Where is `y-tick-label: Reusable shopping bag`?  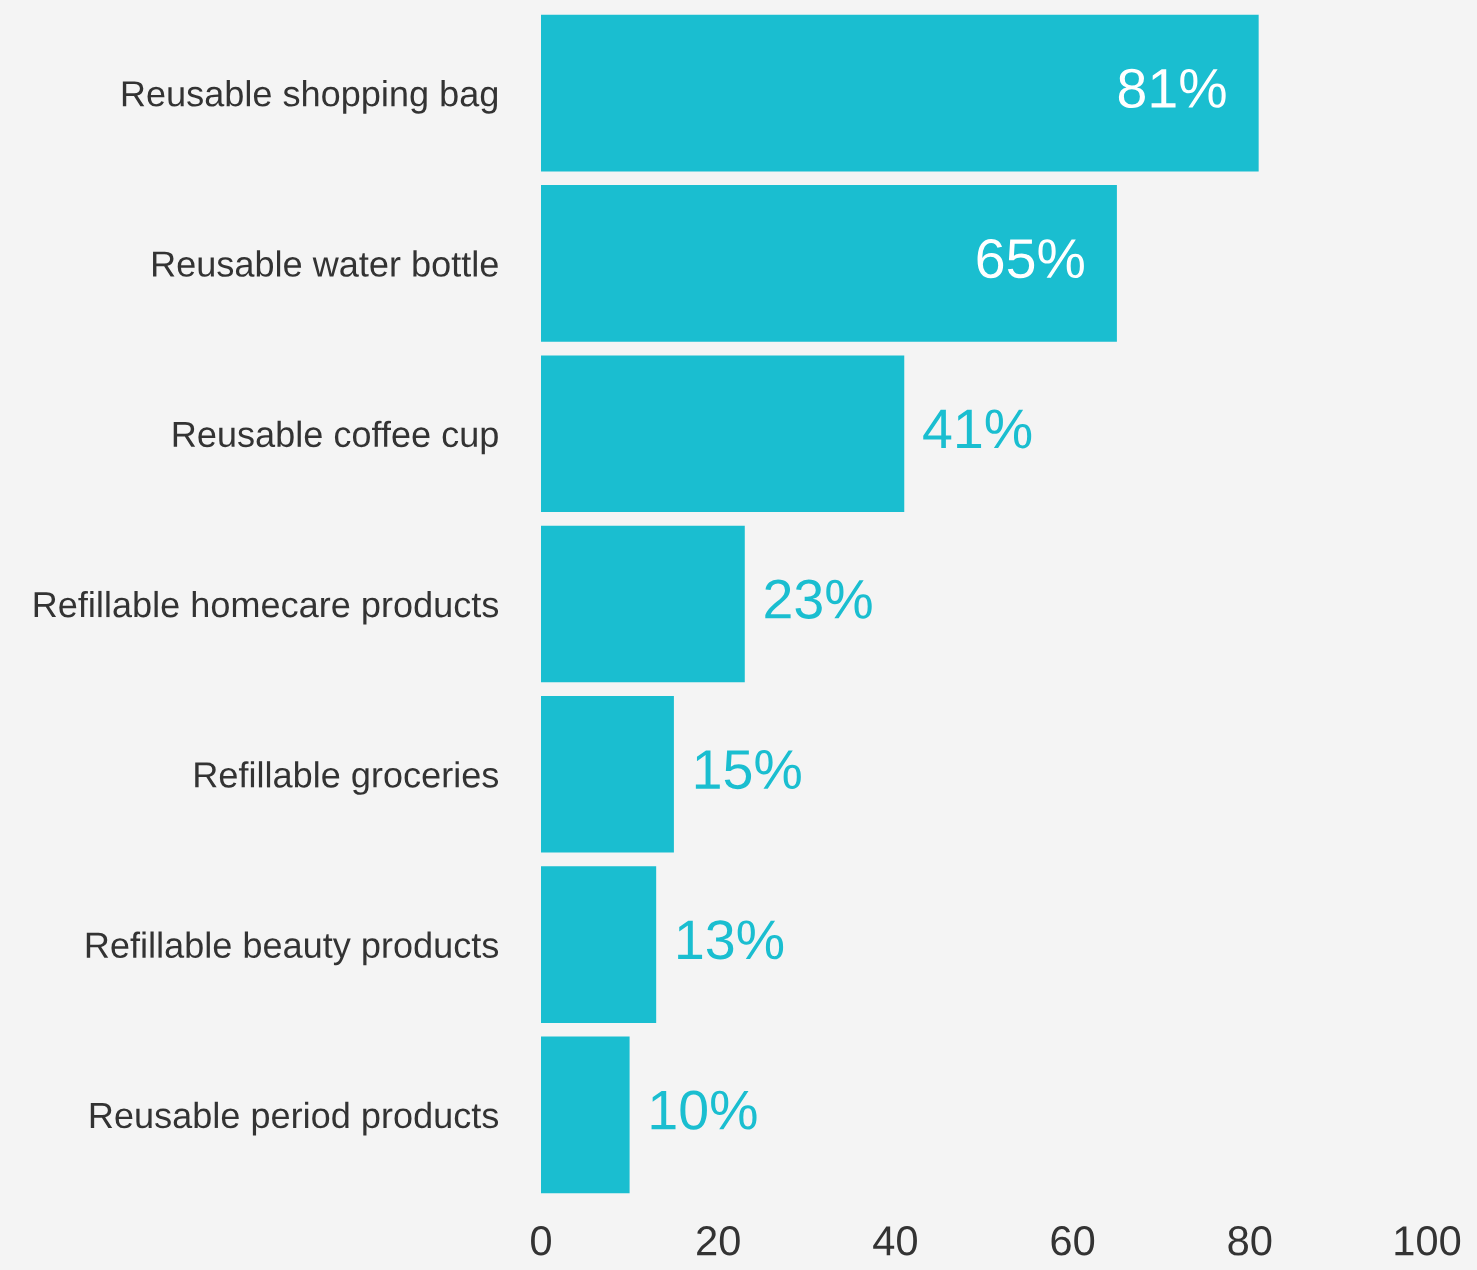 y-tick-label: Reusable shopping bag is located at coordinates (310, 97).